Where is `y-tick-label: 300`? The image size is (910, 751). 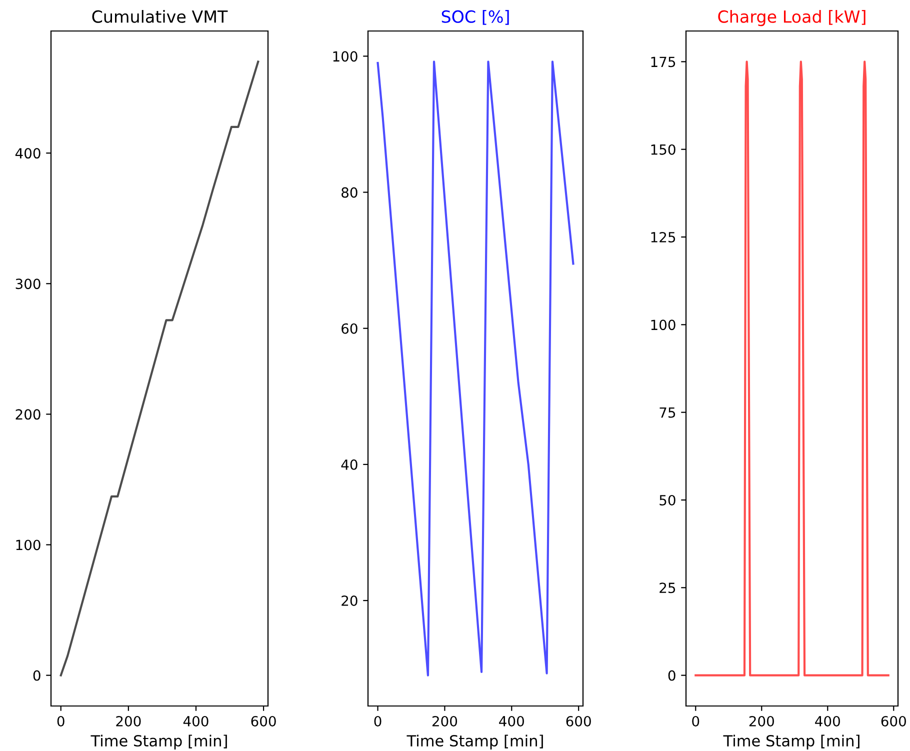 y-tick-label: 300 is located at coordinates (28, 284).